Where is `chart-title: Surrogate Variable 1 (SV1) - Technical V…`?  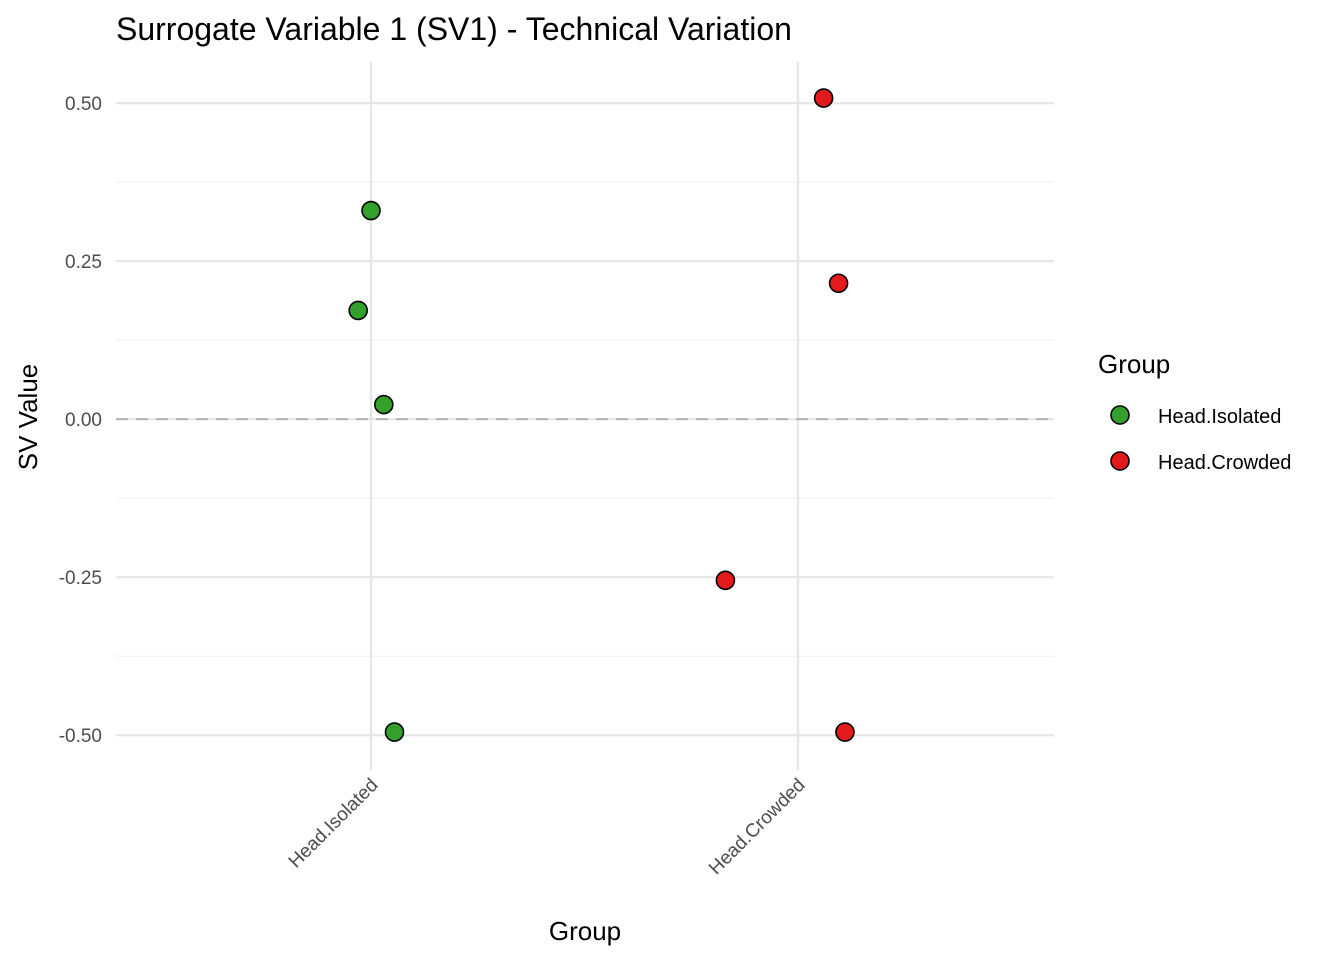
chart-title: Surrogate Variable 1 (SV1) - Technical V… is located at coordinates (454, 29).